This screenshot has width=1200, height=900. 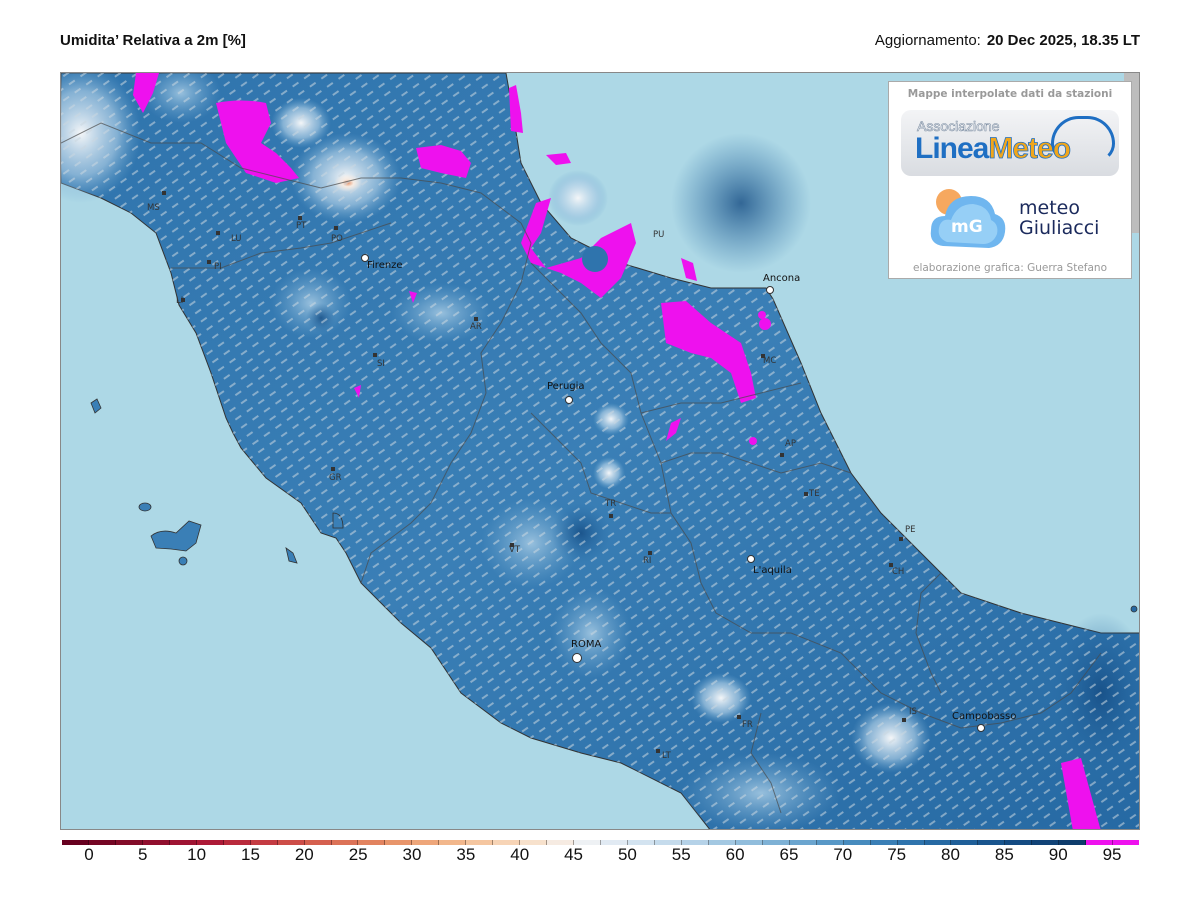 What do you see at coordinates (789, 854) in the screenshot?
I see `legend-tick: 65` at bounding box center [789, 854].